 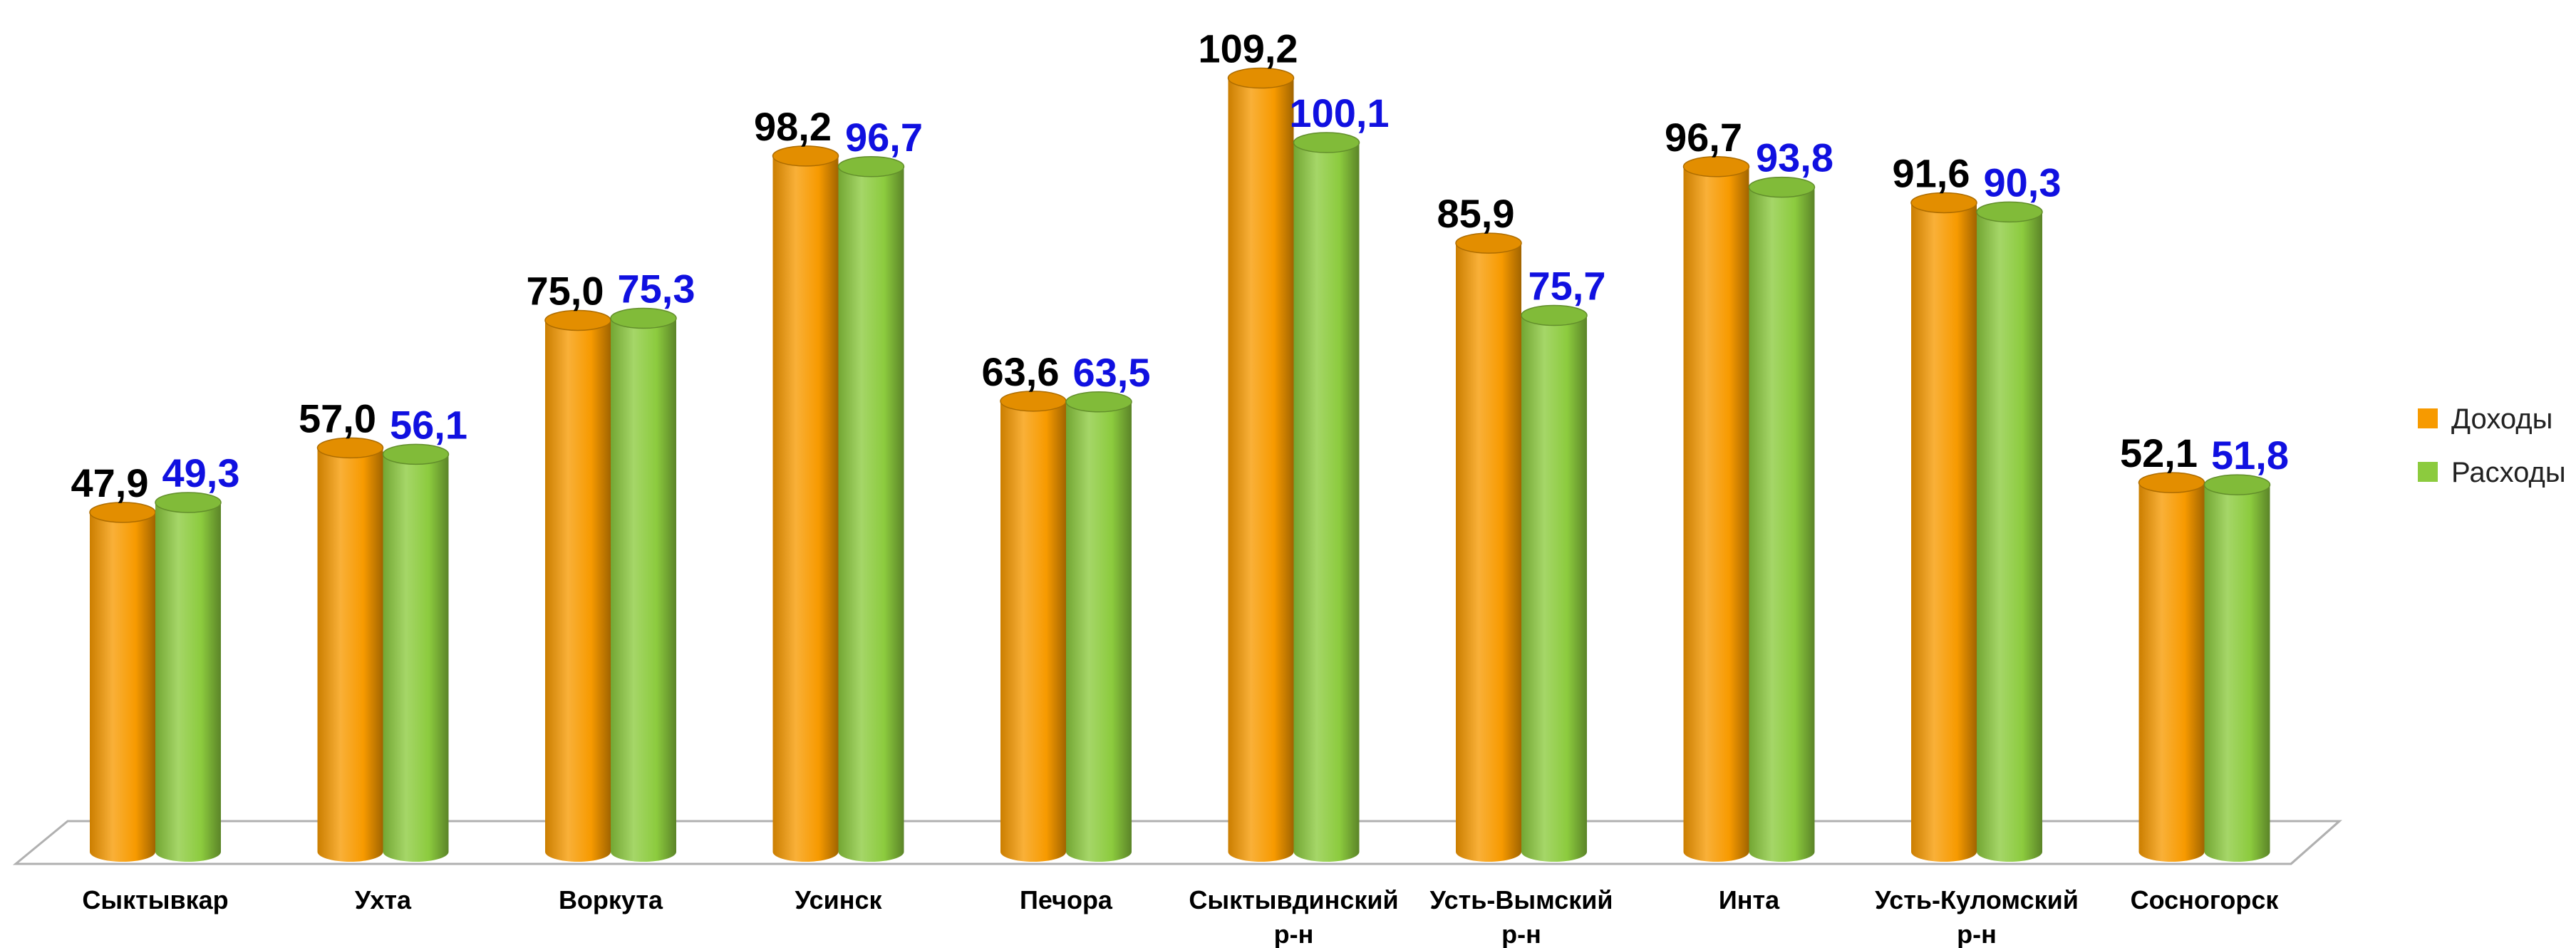 What do you see at coordinates (1749, 900) in the screenshot?
I see `category-label-инта: Инта` at bounding box center [1749, 900].